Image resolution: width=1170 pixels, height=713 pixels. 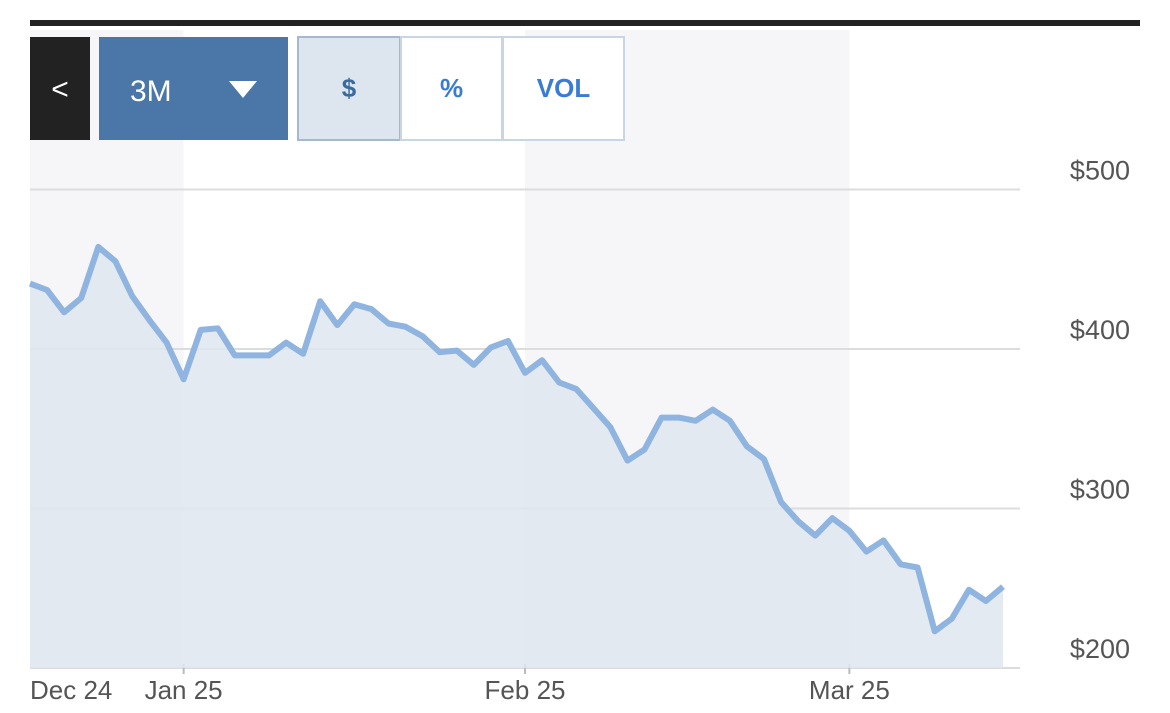 I want to click on back-button, so click(x=60, y=88).